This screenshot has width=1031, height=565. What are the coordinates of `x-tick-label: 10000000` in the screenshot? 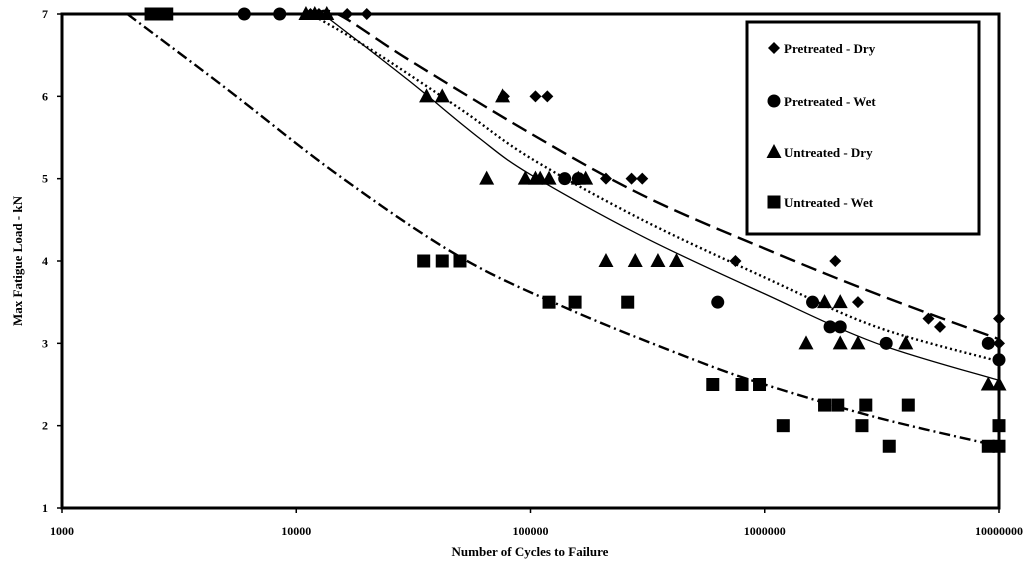 It's located at (999, 531).